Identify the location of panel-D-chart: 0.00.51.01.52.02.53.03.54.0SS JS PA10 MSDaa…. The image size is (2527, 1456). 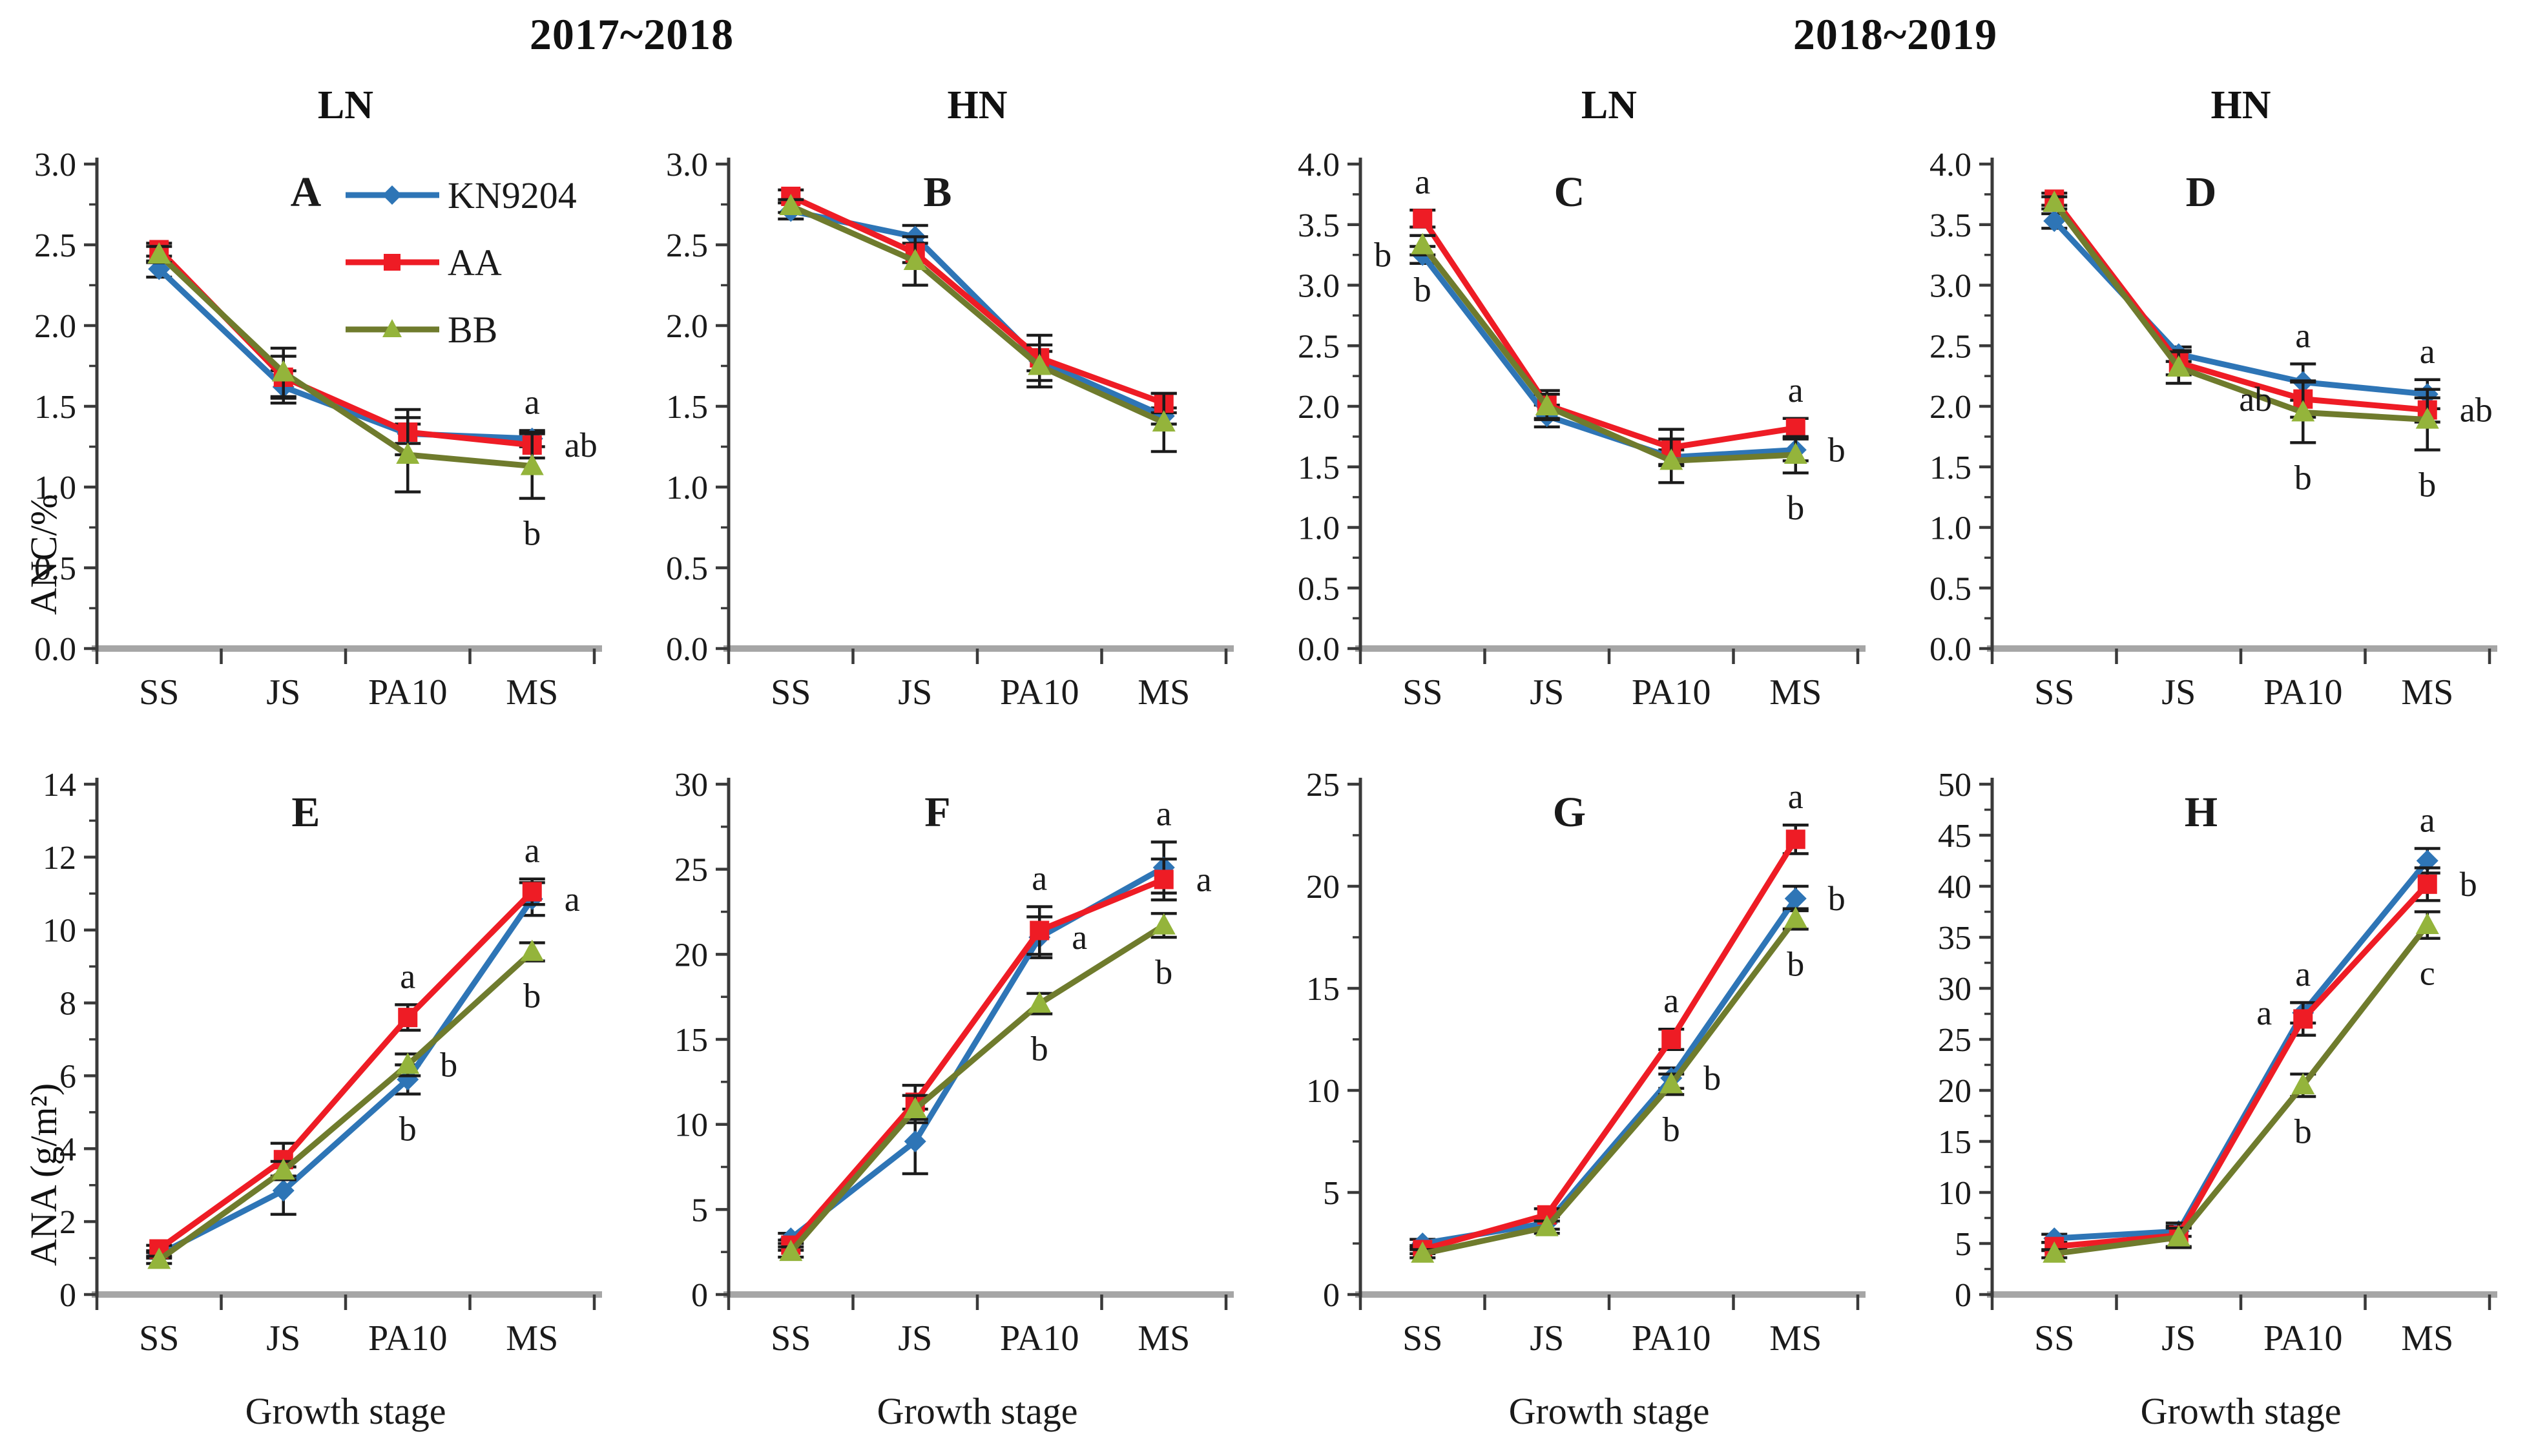
(2213, 429).